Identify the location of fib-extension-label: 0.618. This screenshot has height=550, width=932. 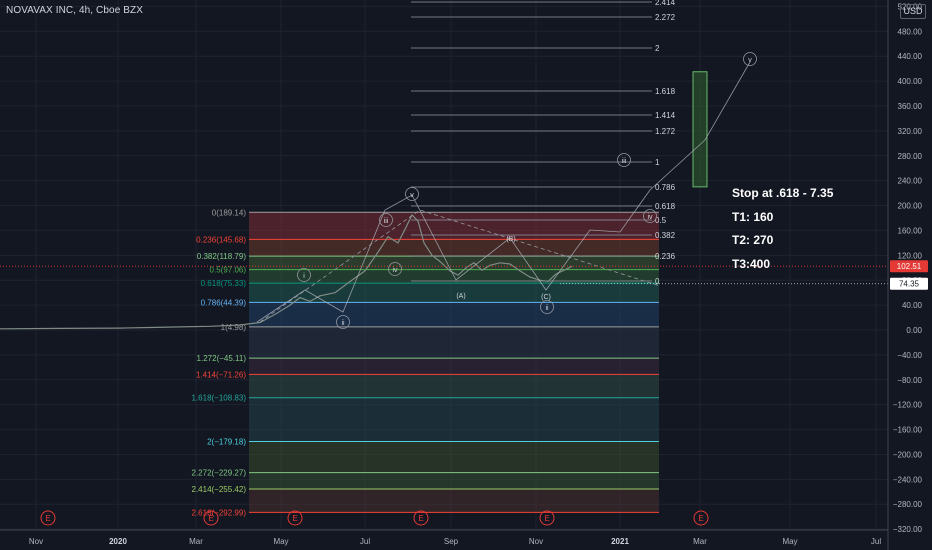
(665, 206).